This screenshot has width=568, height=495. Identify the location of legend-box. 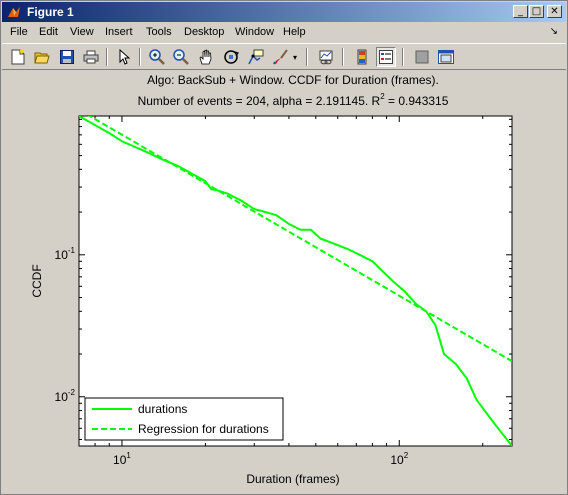
(184, 419).